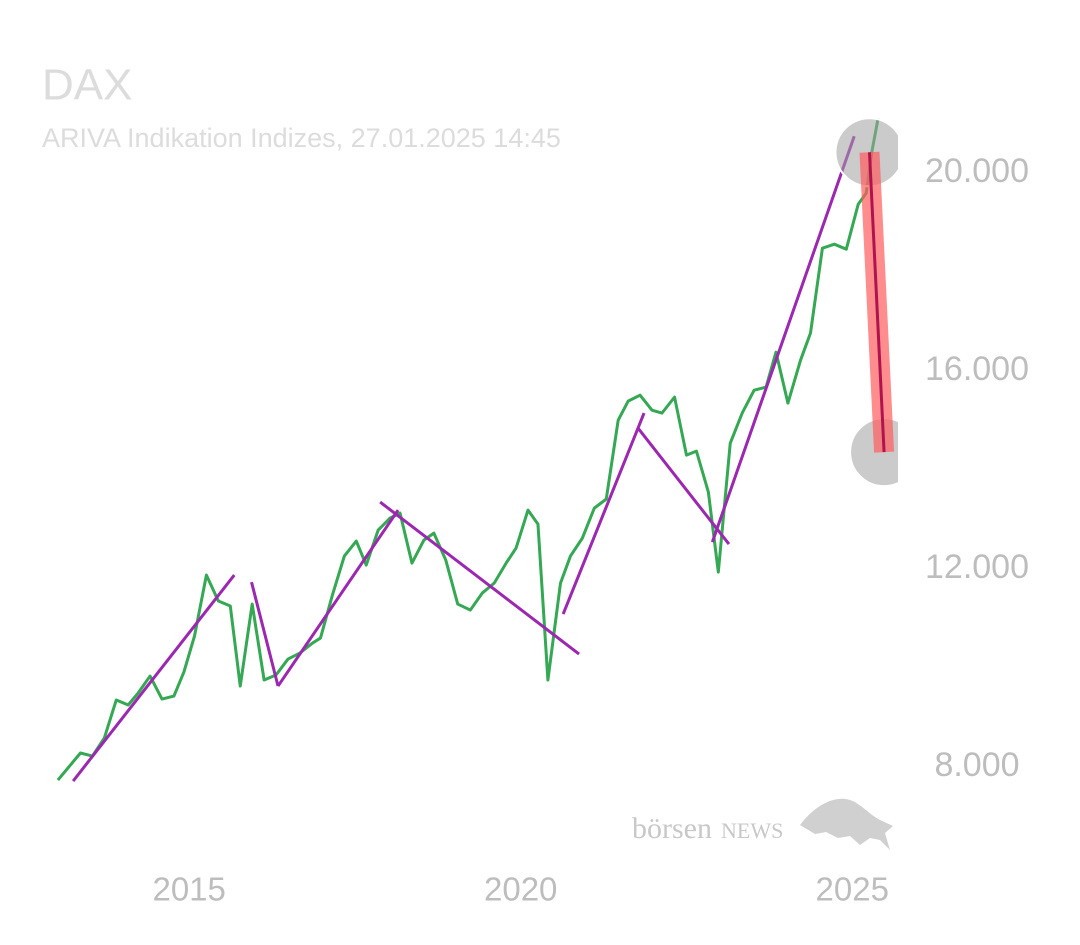 The height and width of the screenshot is (945, 1080). What do you see at coordinates (852, 889) in the screenshot?
I see `x-tick-label: 2025` at bounding box center [852, 889].